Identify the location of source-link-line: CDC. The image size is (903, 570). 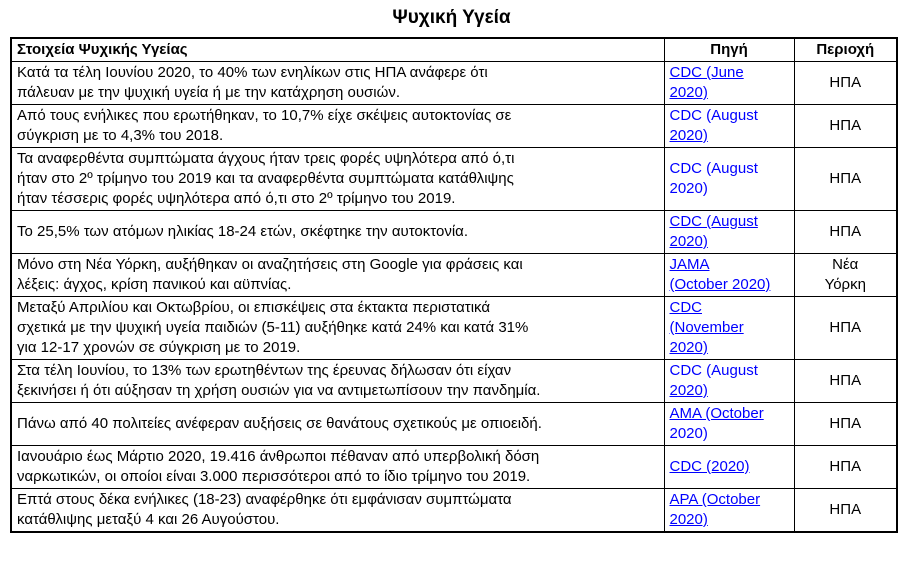
(686, 307).